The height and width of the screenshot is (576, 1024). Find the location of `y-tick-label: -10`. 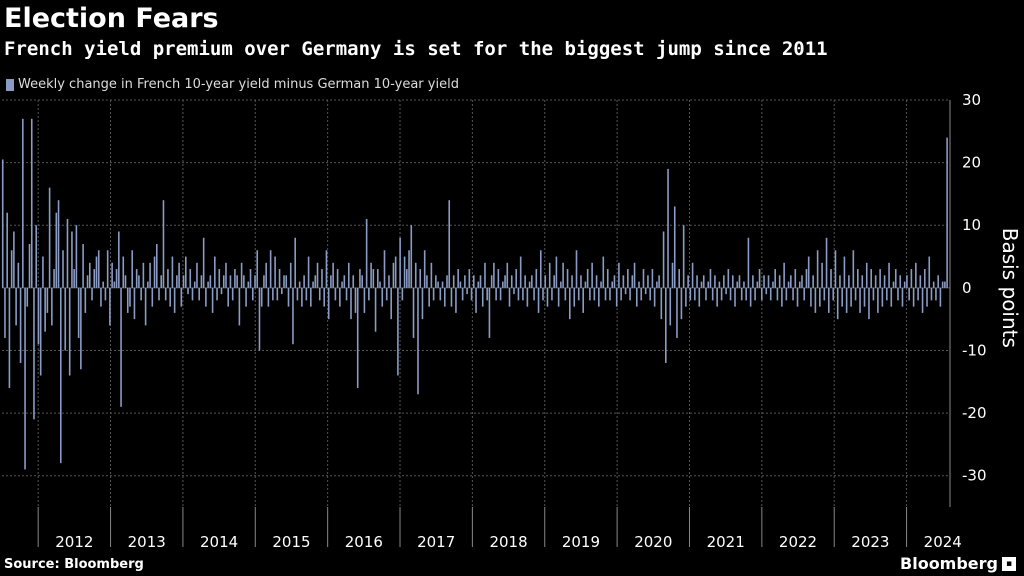

y-tick-label: -10 is located at coordinates (974, 350).